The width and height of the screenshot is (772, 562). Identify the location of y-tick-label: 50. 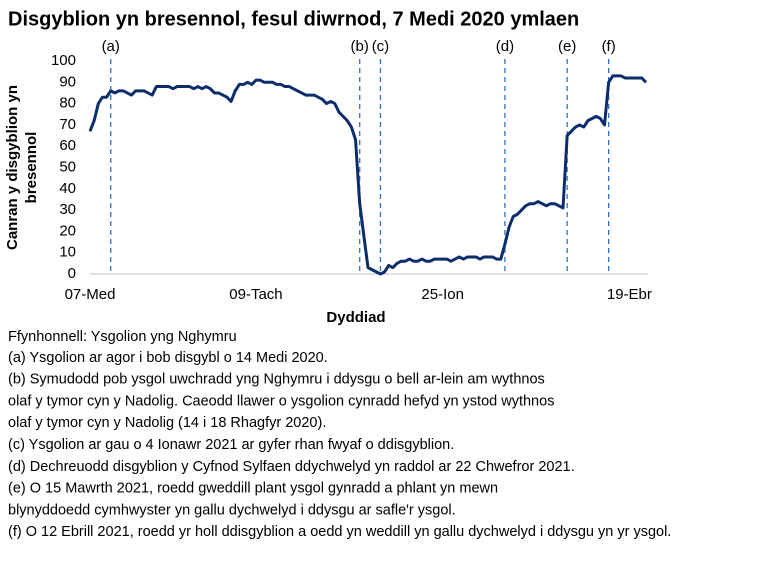
(67, 166).